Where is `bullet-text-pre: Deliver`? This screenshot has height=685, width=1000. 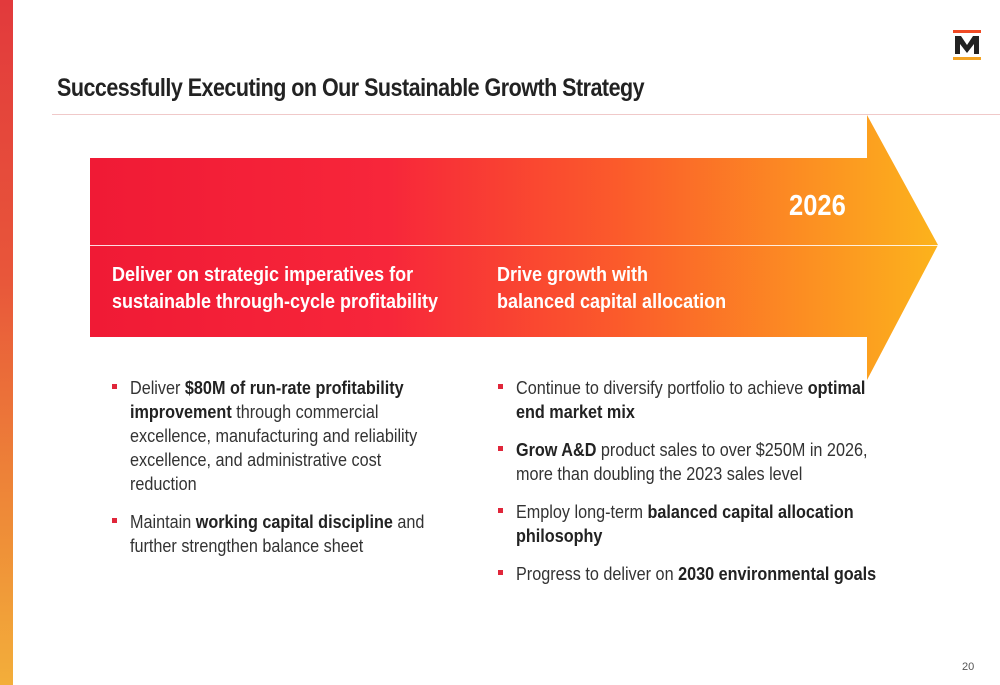
bullet-text-pre: Deliver is located at coordinates (157, 388).